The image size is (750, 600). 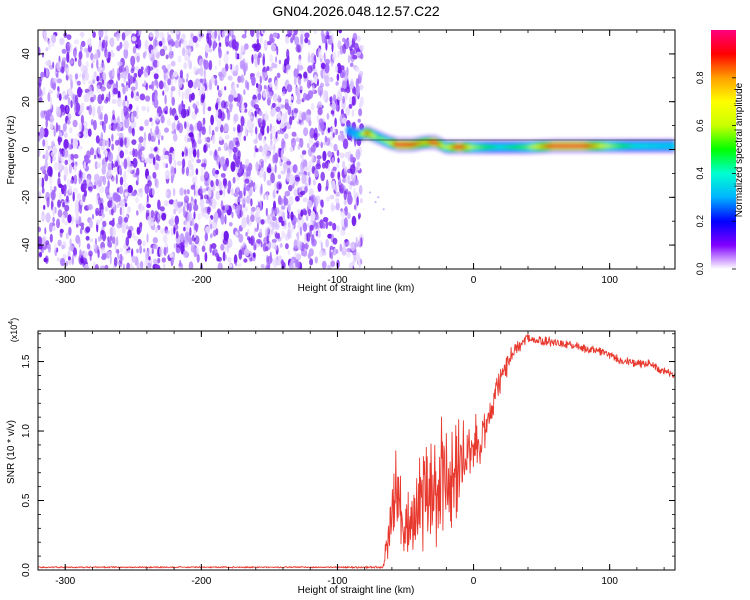 What do you see at coordinates (26, 431) in the screenshot?
I see `y-tick-label: 1.0` at bounding box center [26, 431].